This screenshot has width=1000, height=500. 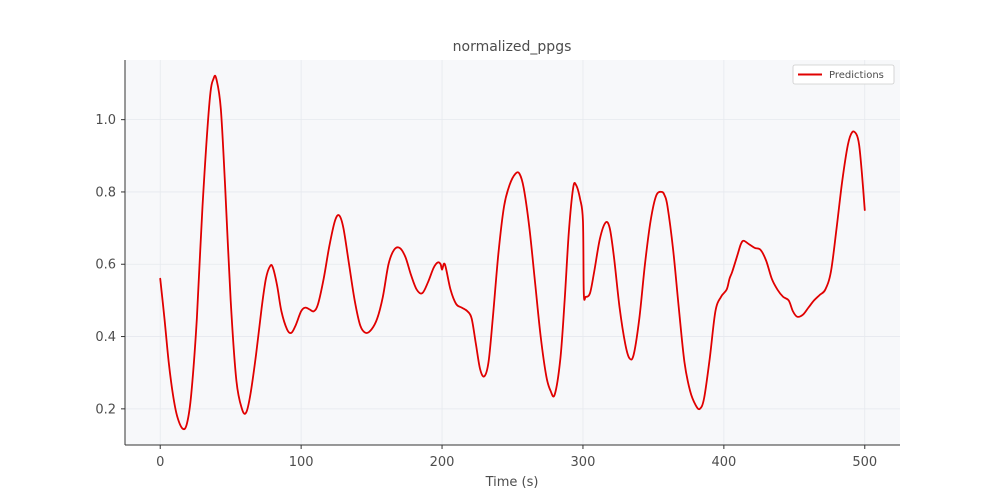 What do you see at coordinates (512, 482) in the screenshot?
I see `x-axis-label: Time (s)` at bounding box center [512, 482].